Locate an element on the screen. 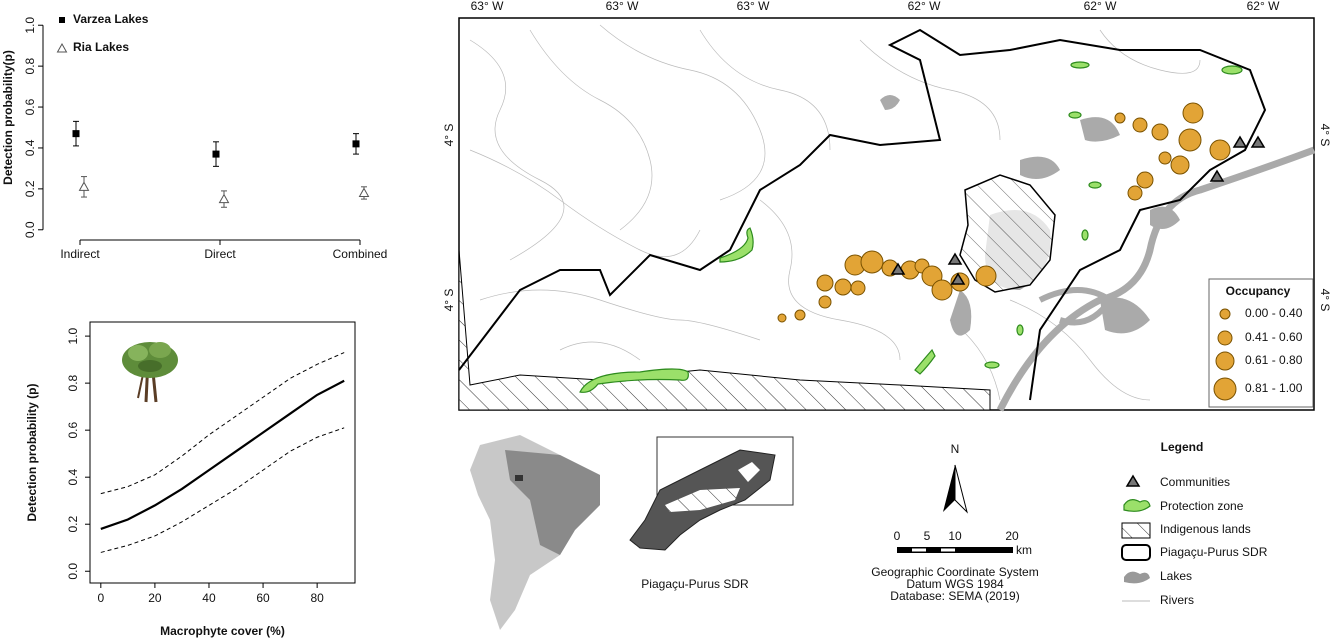 This screenshot has width=1333, height=642. x-axis-title: Macrophyte cover (%) is located at coordinates (222, 631).